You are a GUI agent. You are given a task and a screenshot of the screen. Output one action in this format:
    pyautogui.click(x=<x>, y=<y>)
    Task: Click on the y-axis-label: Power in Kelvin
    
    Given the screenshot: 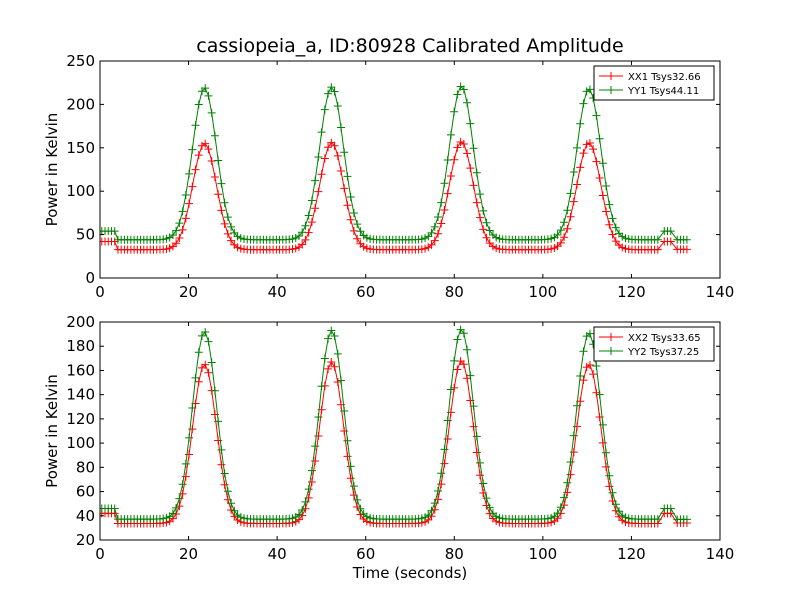 What is the action you would take?
    pyautogui.click(x=52, y=431)
    